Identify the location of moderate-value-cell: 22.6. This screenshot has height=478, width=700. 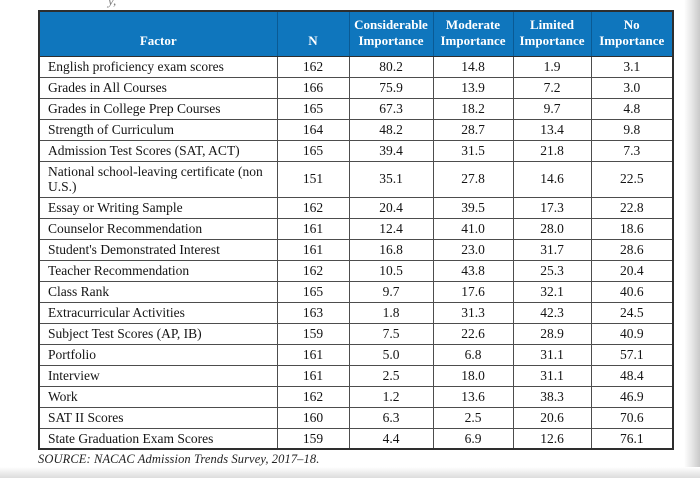
(473, 333).